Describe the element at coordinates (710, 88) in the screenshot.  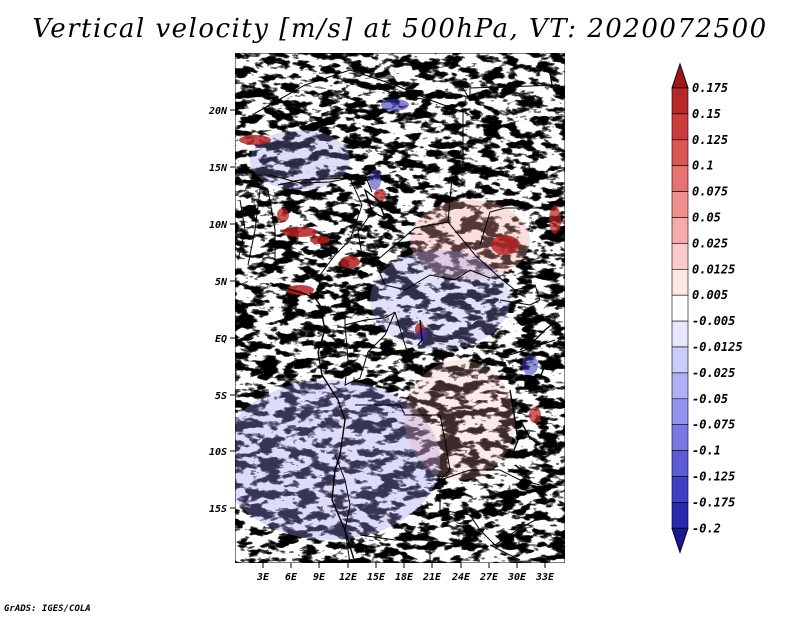
I see `colorbar-label: 0.175` at that location.